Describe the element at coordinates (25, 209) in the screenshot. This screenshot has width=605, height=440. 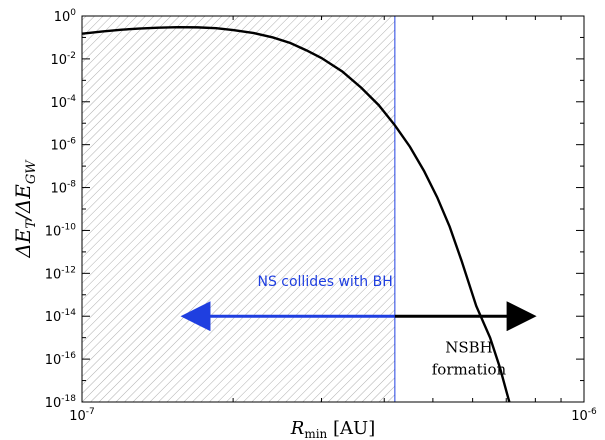
I see `y-axis-label: ΔET/ΔEGW` at that location.